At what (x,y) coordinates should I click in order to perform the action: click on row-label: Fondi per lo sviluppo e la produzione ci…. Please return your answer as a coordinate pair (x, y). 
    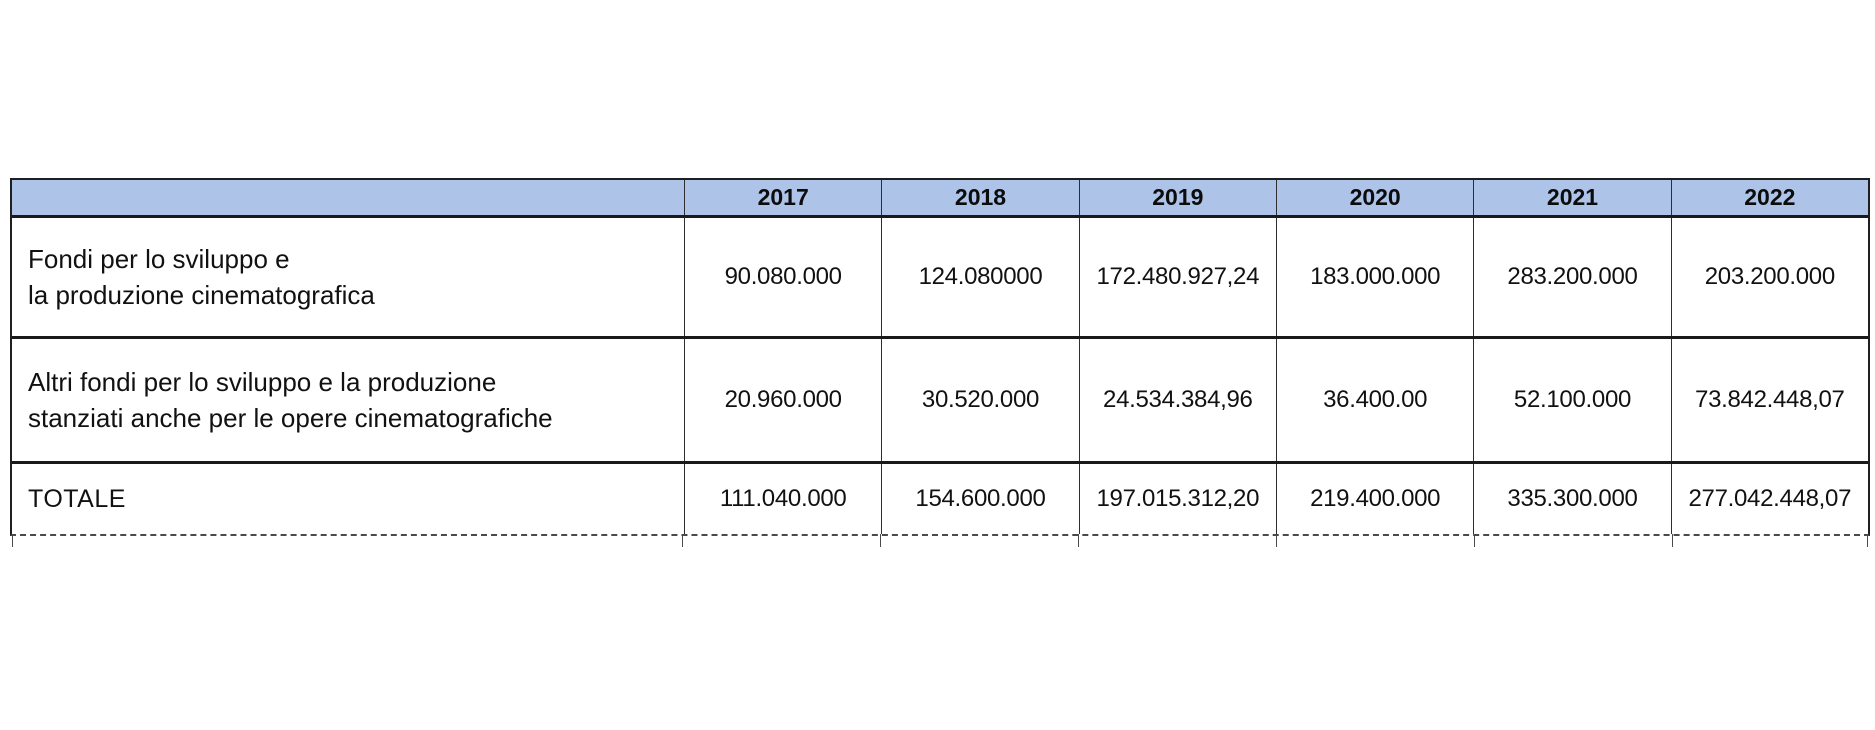
    Looking at the image, I should click on (201, 276).